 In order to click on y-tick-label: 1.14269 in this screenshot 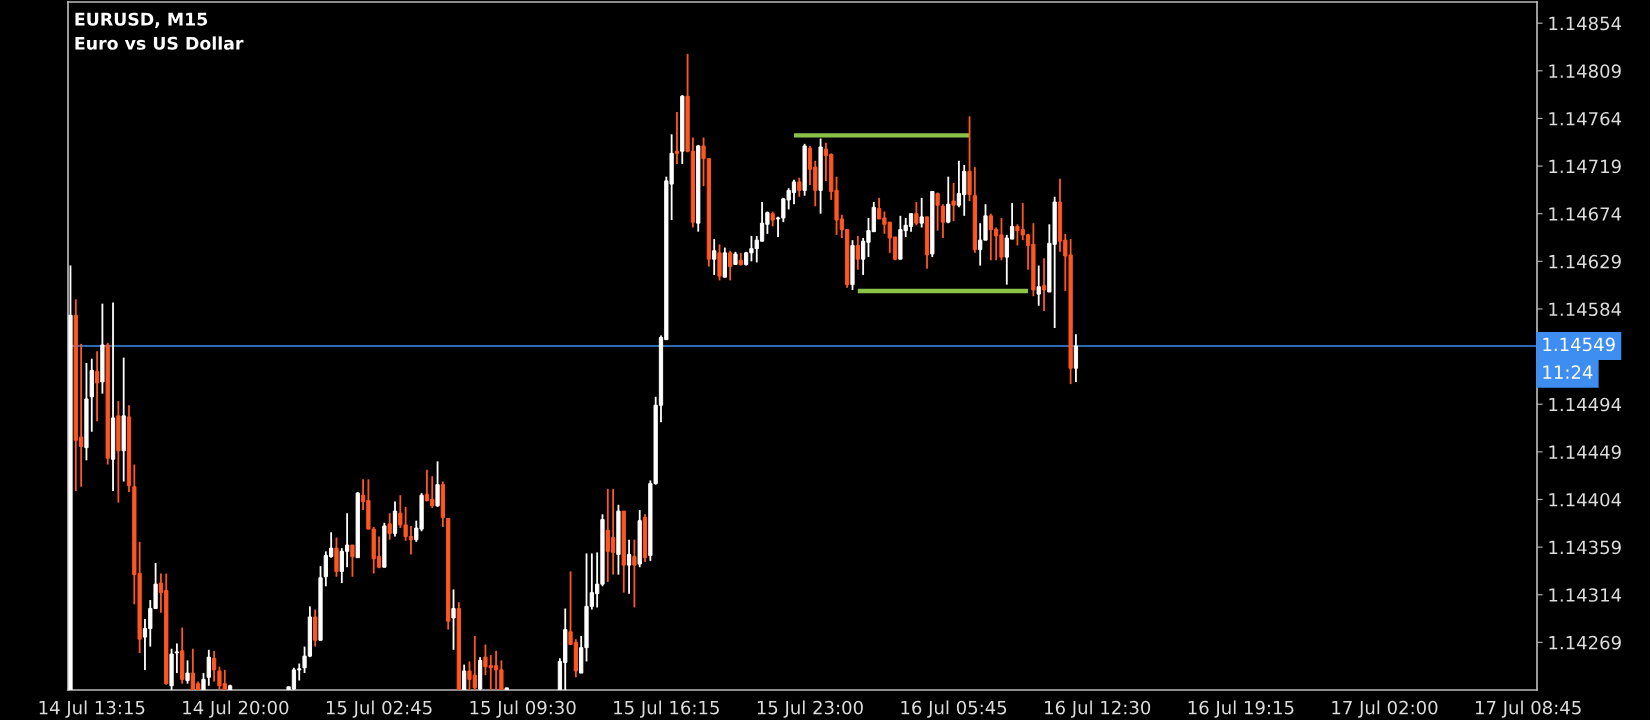, I will do `click(1585, 642)`.